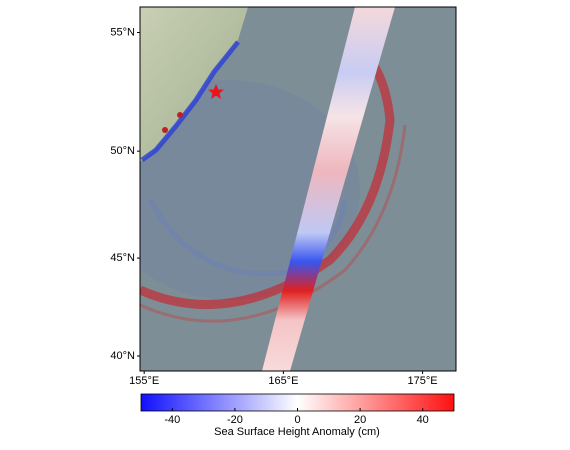 This screenshot has height=450, width=570. I want to click on x-tick-label: 175°E, so click(423, 381).